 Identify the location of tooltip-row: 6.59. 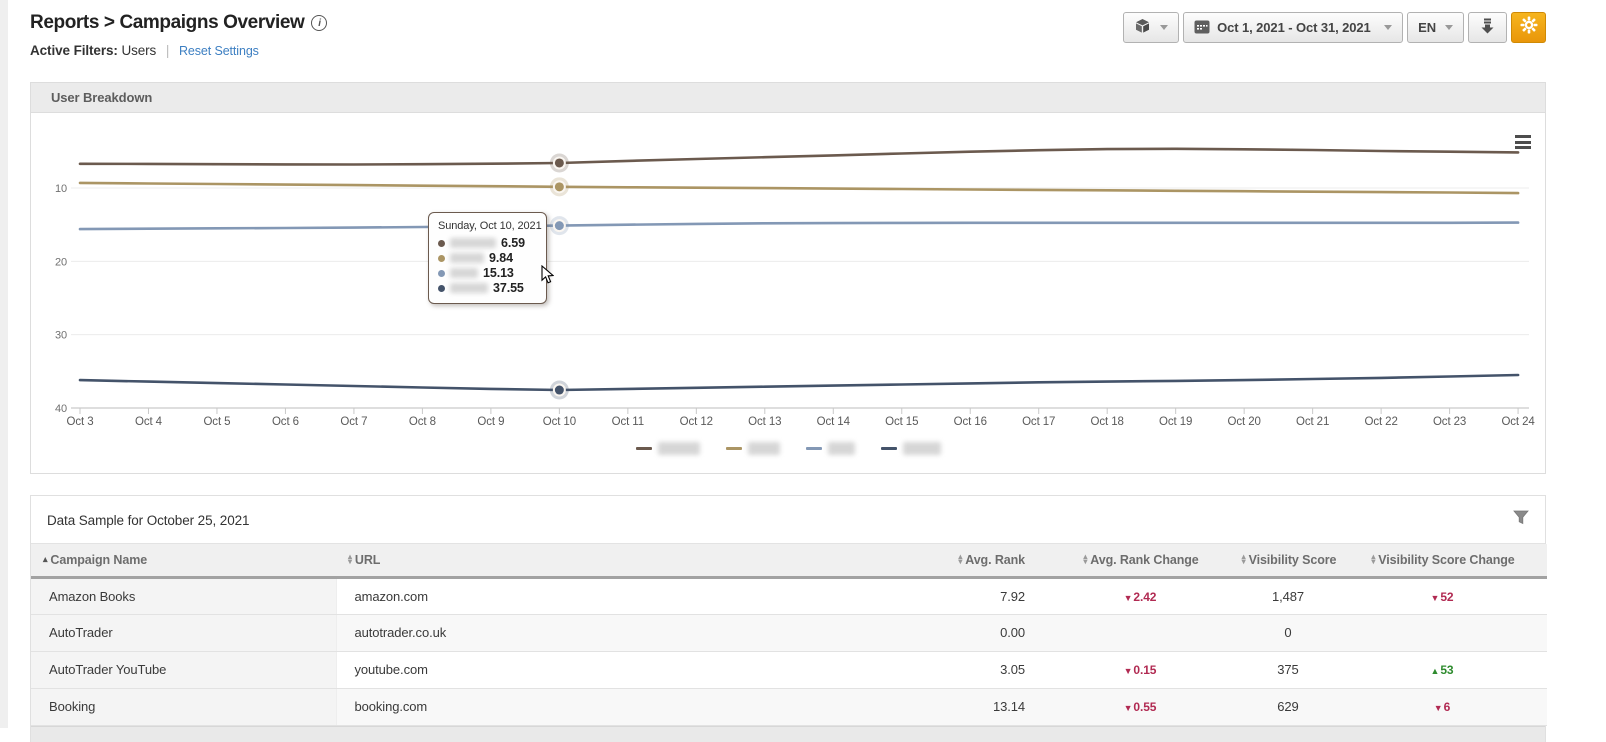
(487, 243).